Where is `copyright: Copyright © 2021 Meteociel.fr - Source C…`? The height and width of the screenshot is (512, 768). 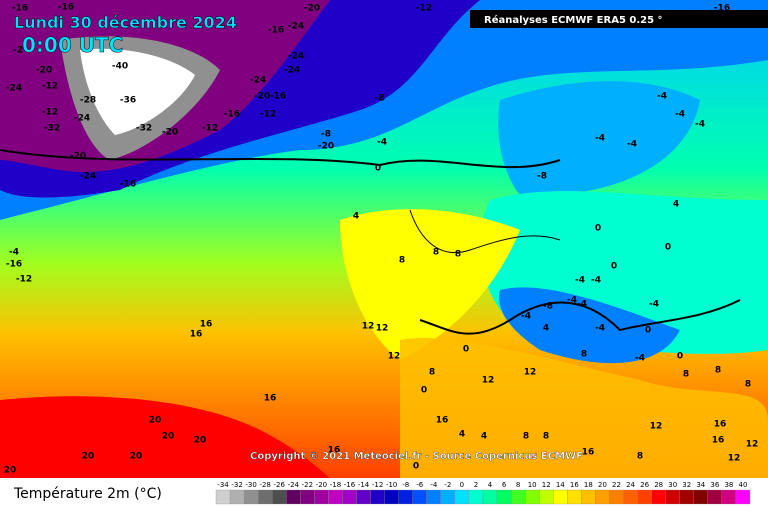 copyright: Copyright © 2021 Meteociel.fr - Source C… is located at coordinates (416, 456).